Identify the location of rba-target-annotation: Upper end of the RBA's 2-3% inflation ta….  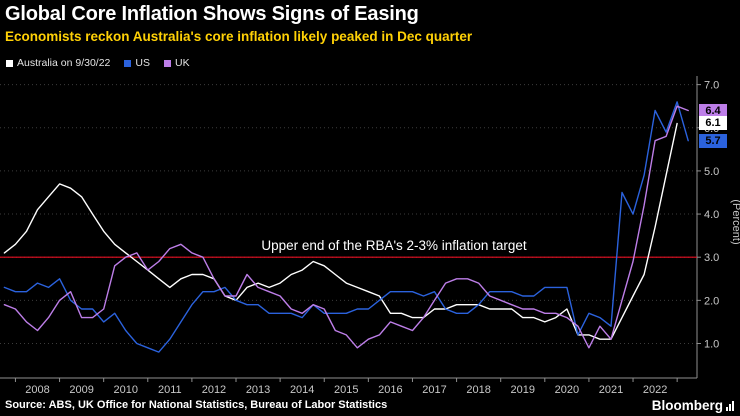
(393, 245).